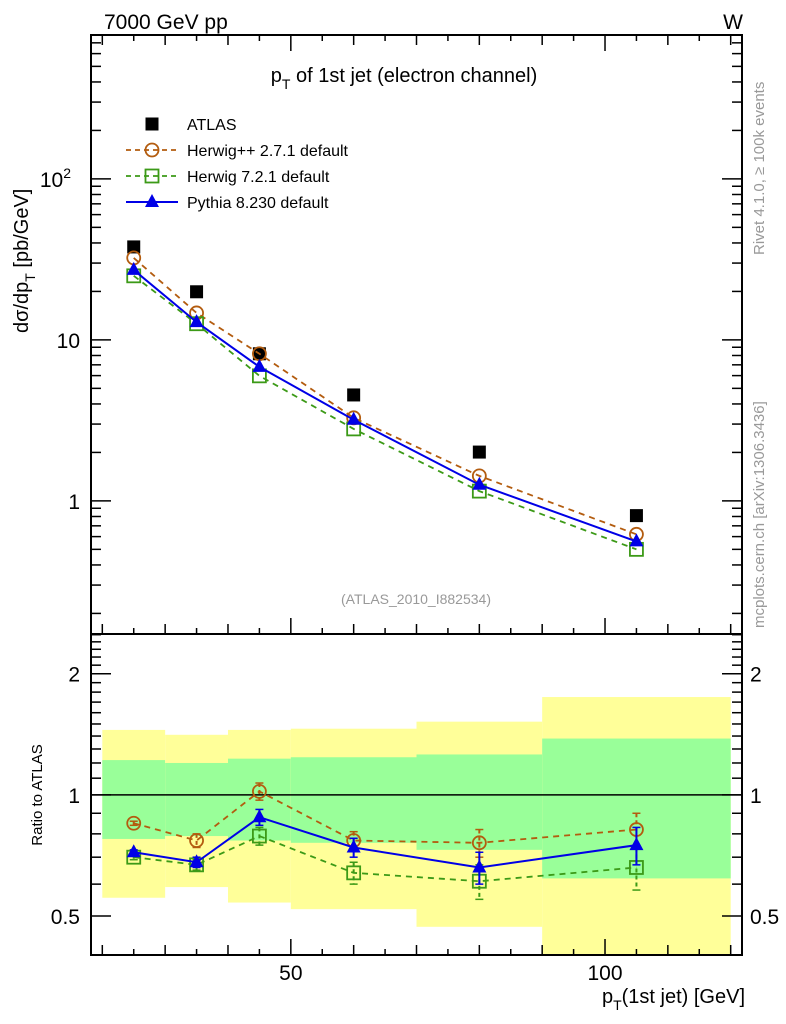  I want to click on x-tick-label: 100, so click(604, 973).